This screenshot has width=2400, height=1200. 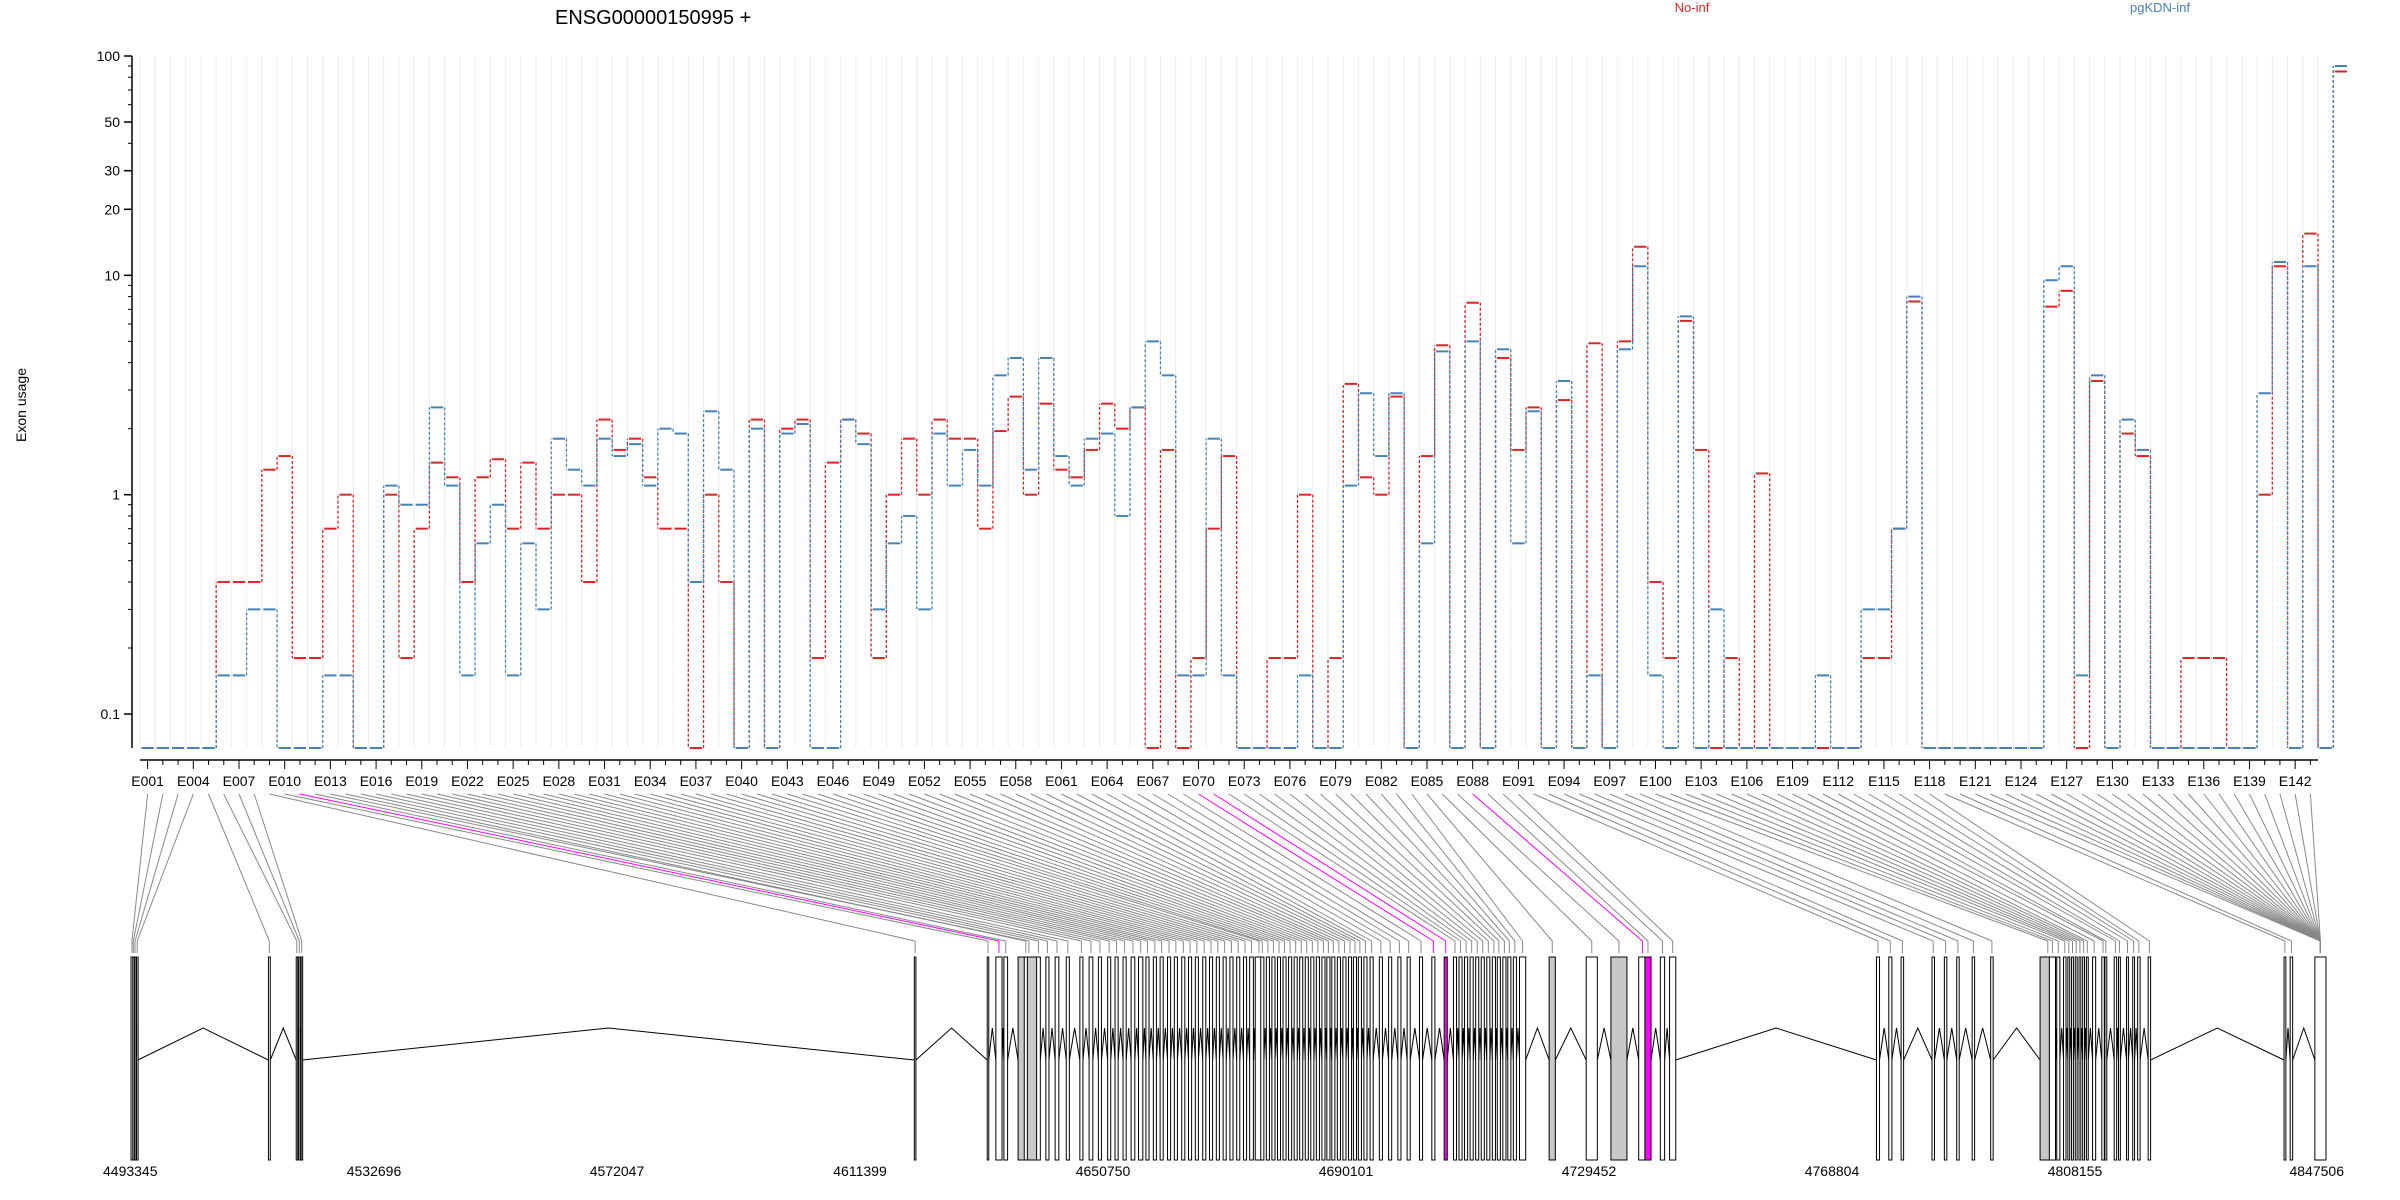 I want to click on y-tick-label: 100, so click(x=109, y=56).